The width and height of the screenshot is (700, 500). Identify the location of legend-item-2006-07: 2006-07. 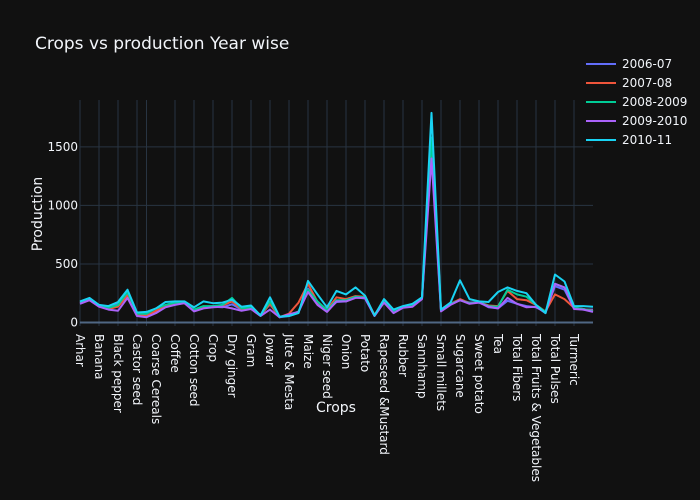
(636, 63).